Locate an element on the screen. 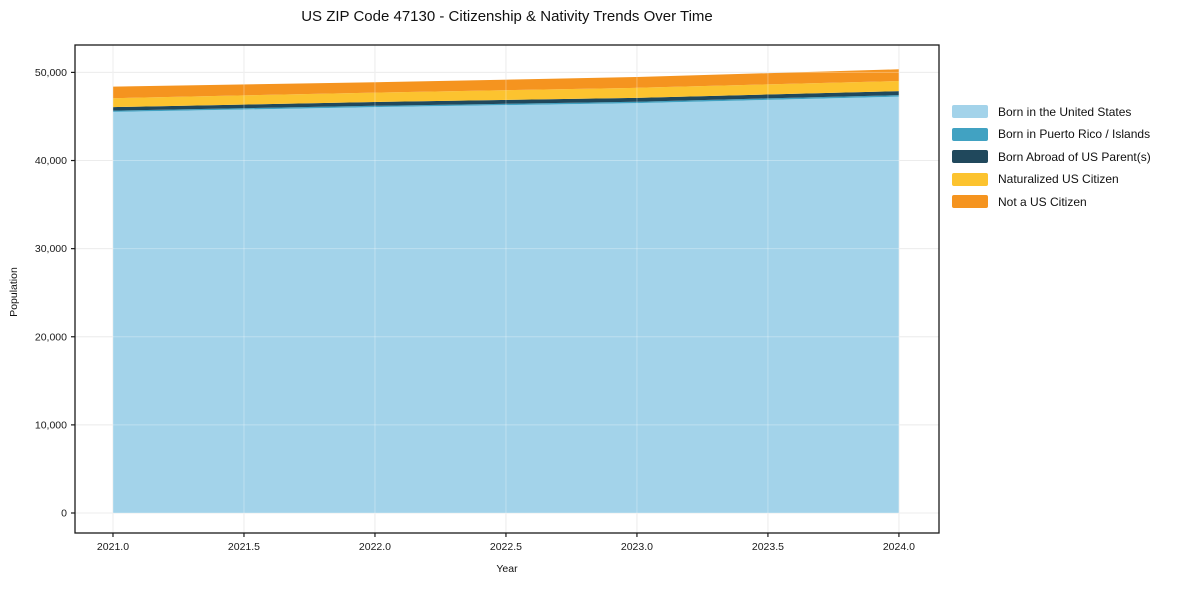 The image size is (1189, 590). area-series-born-abroad-of-us-parent-s is located at coordinates (506, 101).